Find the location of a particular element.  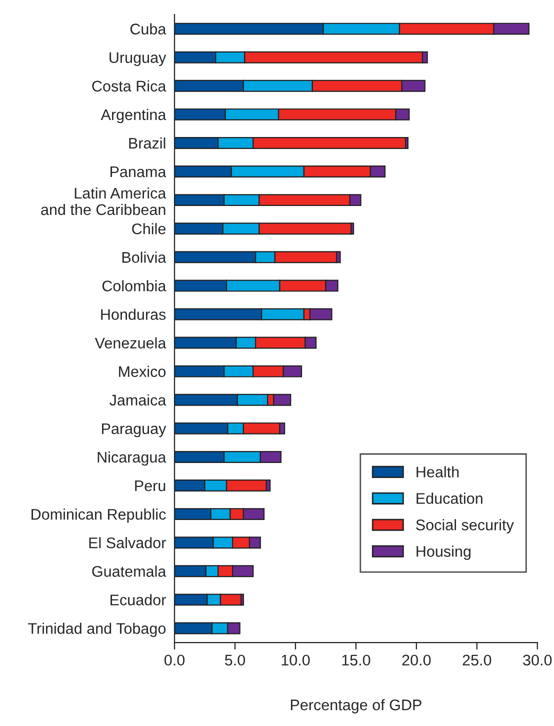

x-tick-label: 10.0 is located at coordinates (296, 660).